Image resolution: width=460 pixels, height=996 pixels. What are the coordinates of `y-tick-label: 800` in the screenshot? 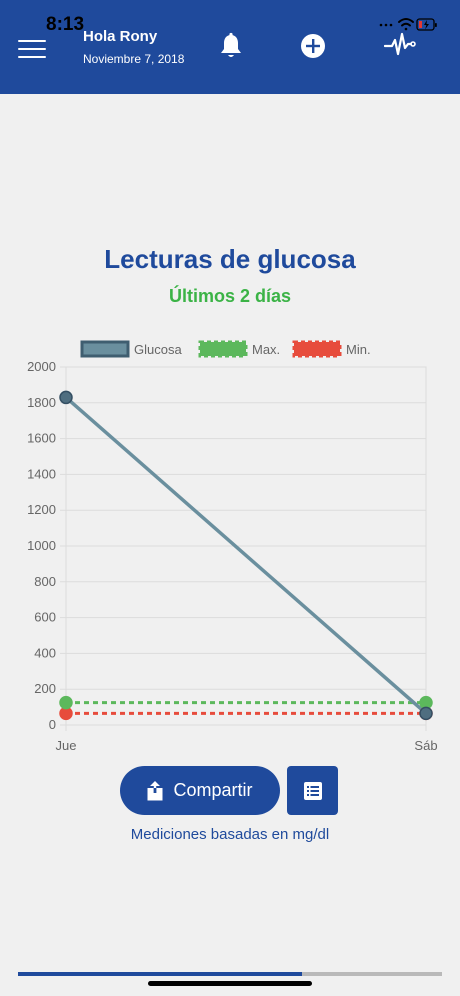 It's located at (45, 581).